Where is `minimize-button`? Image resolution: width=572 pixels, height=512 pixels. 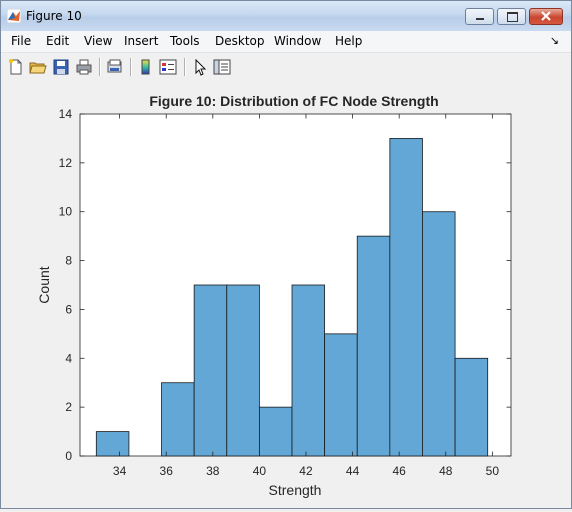 minimize-button is located at coordinates (479, 16).